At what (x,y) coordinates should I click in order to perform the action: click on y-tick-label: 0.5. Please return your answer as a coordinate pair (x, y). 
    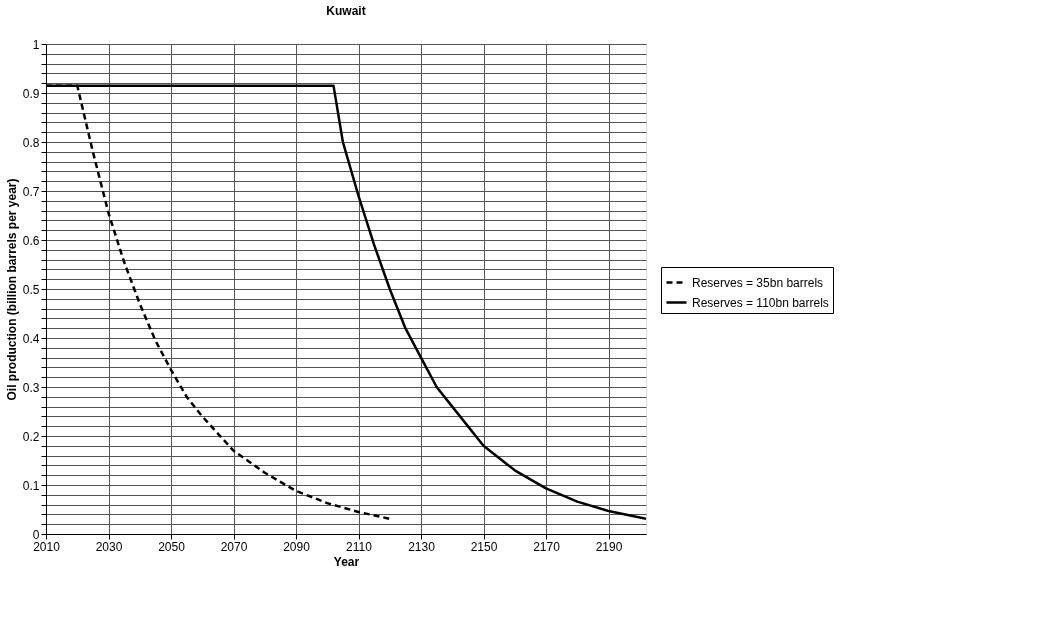
    Looking at the image, I should click on (31, 289).